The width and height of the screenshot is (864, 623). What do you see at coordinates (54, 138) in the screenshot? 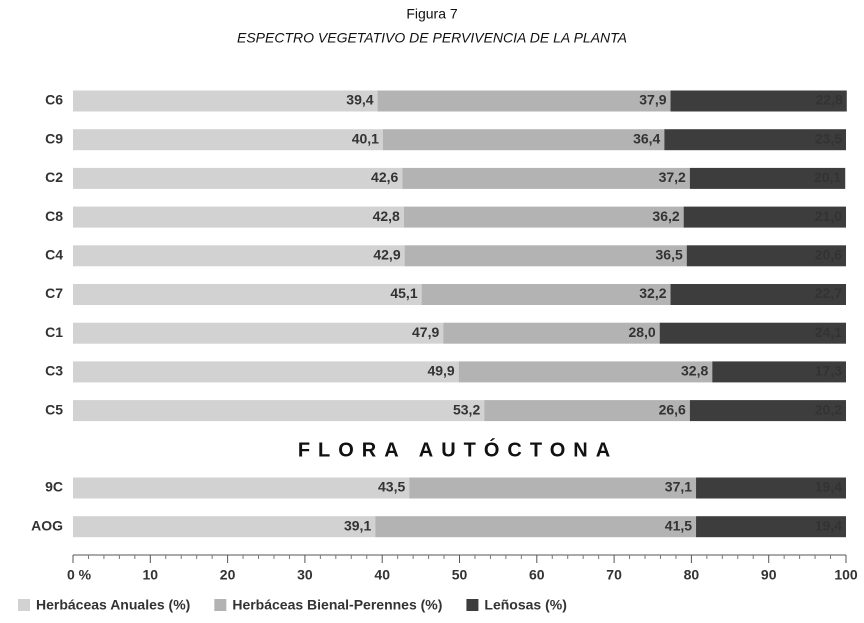
I see `y-tick-label: C9` at bounding box center [54, 138].